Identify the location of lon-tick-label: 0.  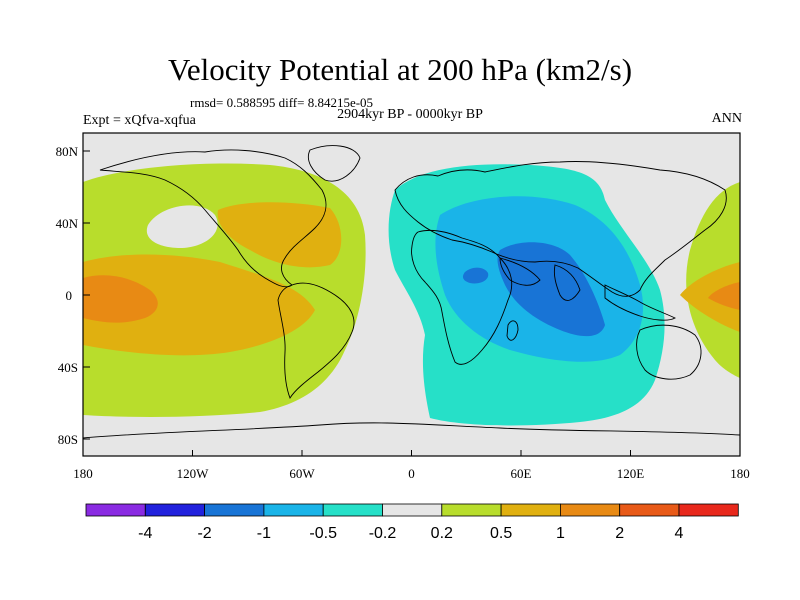
(411, 473).